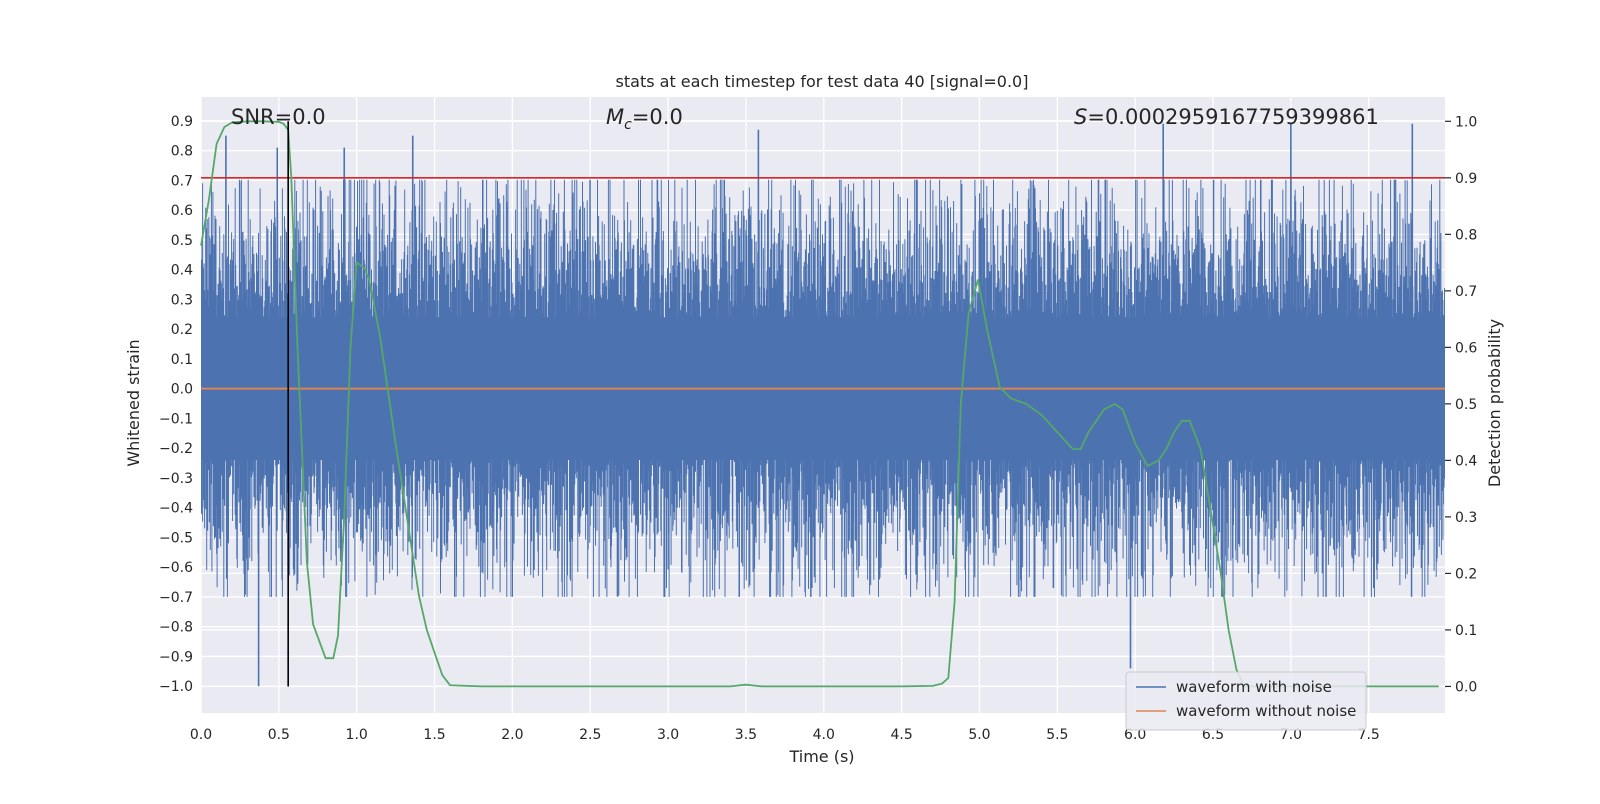 This screenshot has width=1600, height=804. I want to click on y-tick-label: −0.5, so click(176, 538).